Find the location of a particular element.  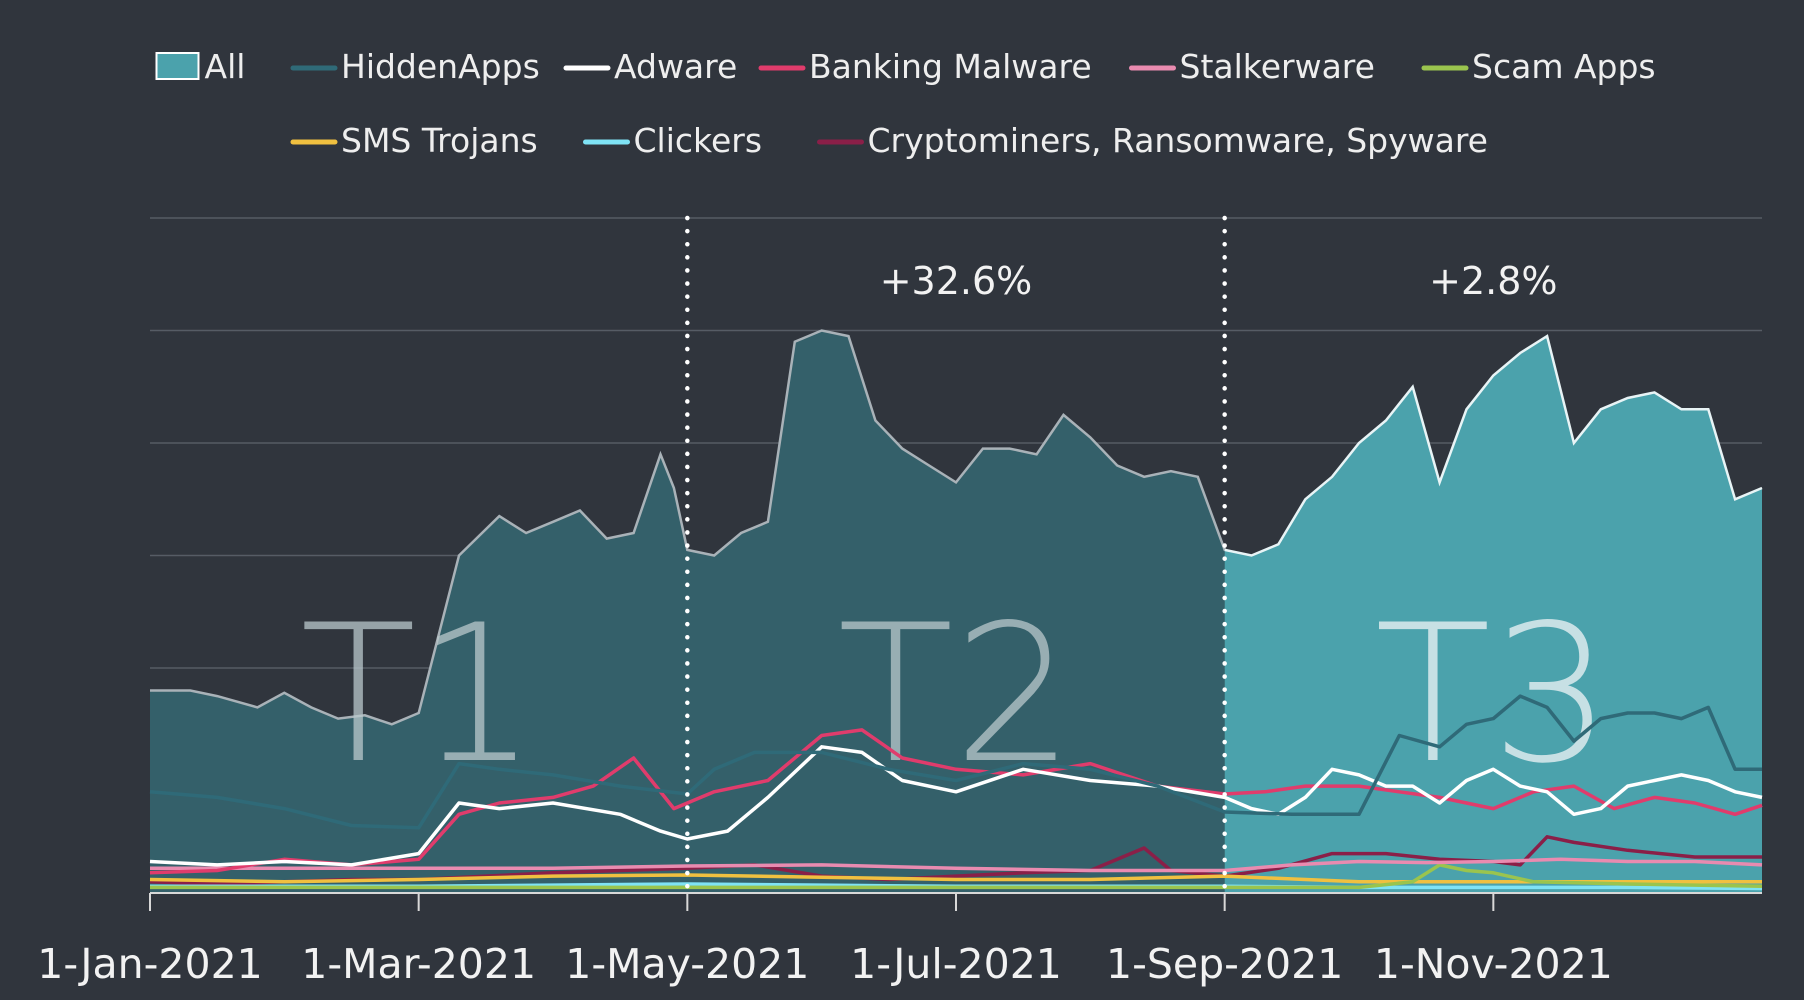

annotation-t3: +2.8% is located at coordinates (1493, 281).